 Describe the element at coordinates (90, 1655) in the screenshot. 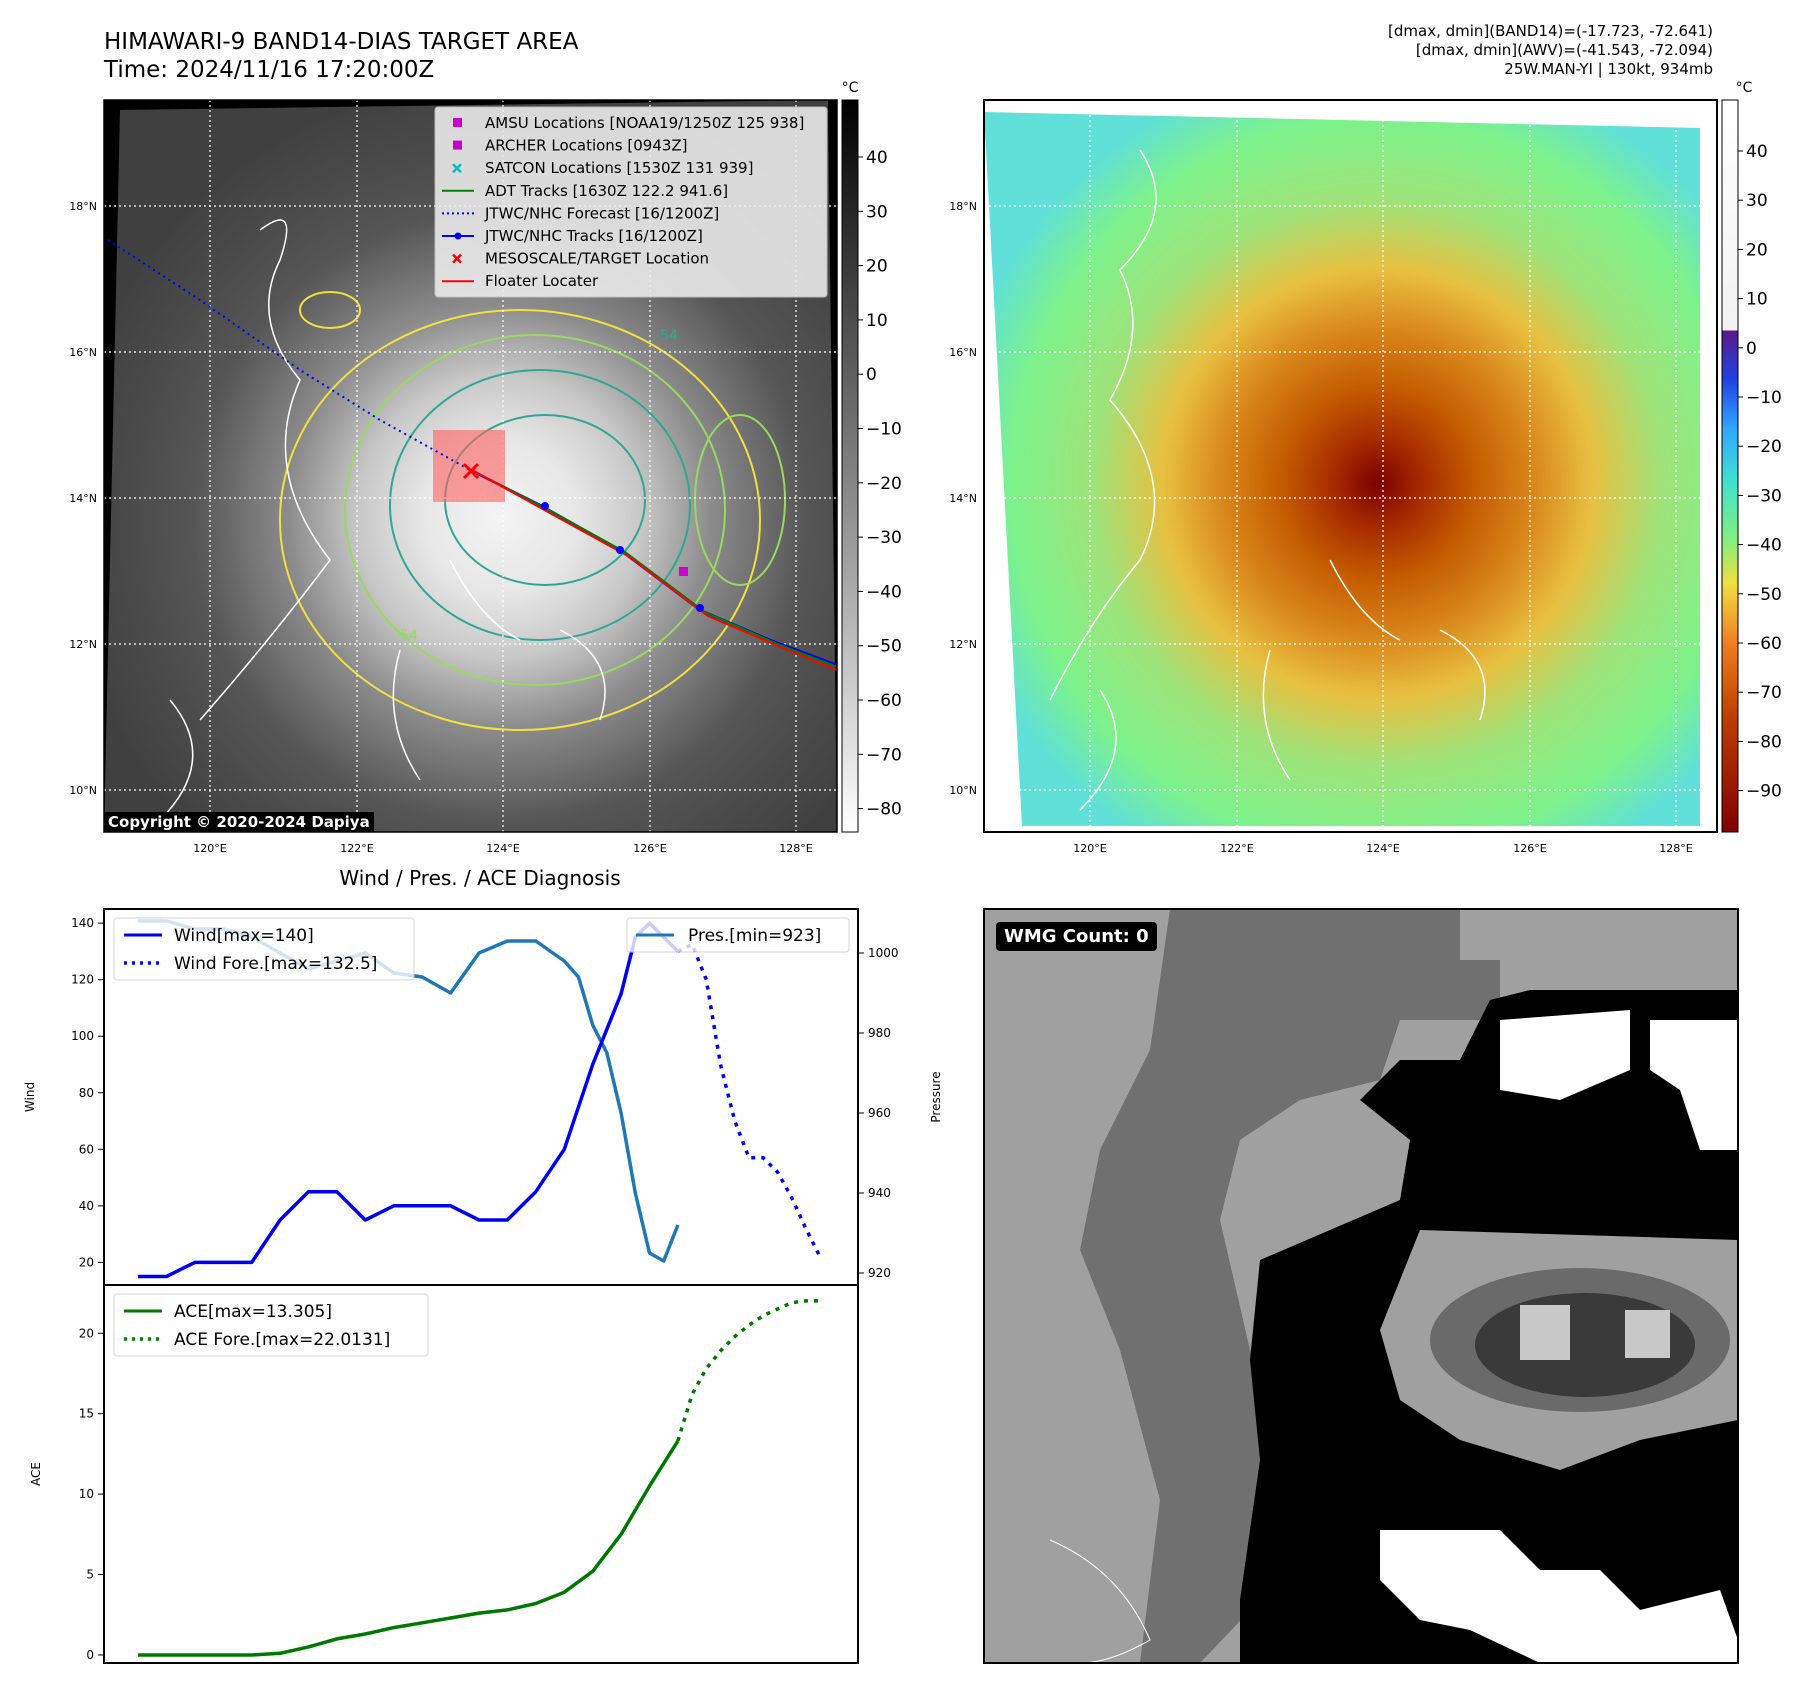

I see `y-tick-label: 0` at that location.